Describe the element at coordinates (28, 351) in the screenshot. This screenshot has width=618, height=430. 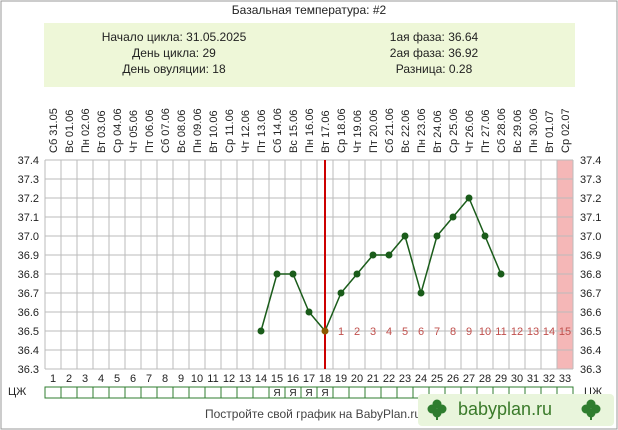
I see `y-tick-label-left: 36.4` at that location.